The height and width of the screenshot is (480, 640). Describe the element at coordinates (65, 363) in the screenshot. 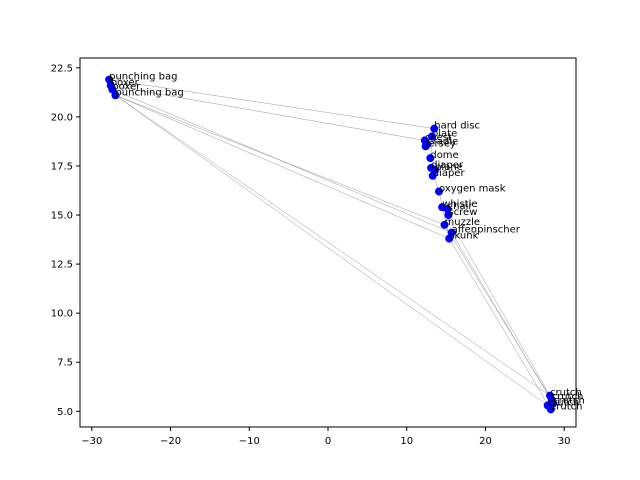

I see `y-tick-label: 7.5` at that location.